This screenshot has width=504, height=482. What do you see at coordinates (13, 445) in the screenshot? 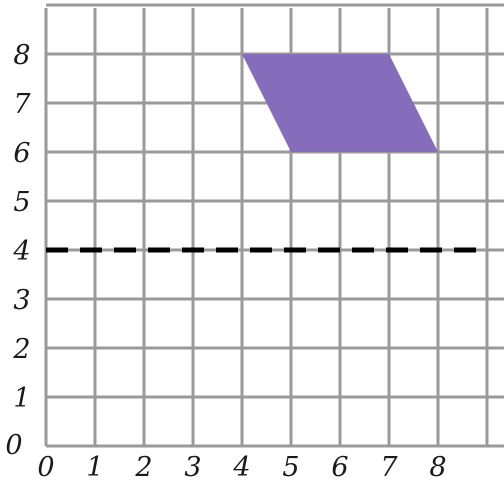
I see `origin-label: 0` at bounding box center [13, 445].